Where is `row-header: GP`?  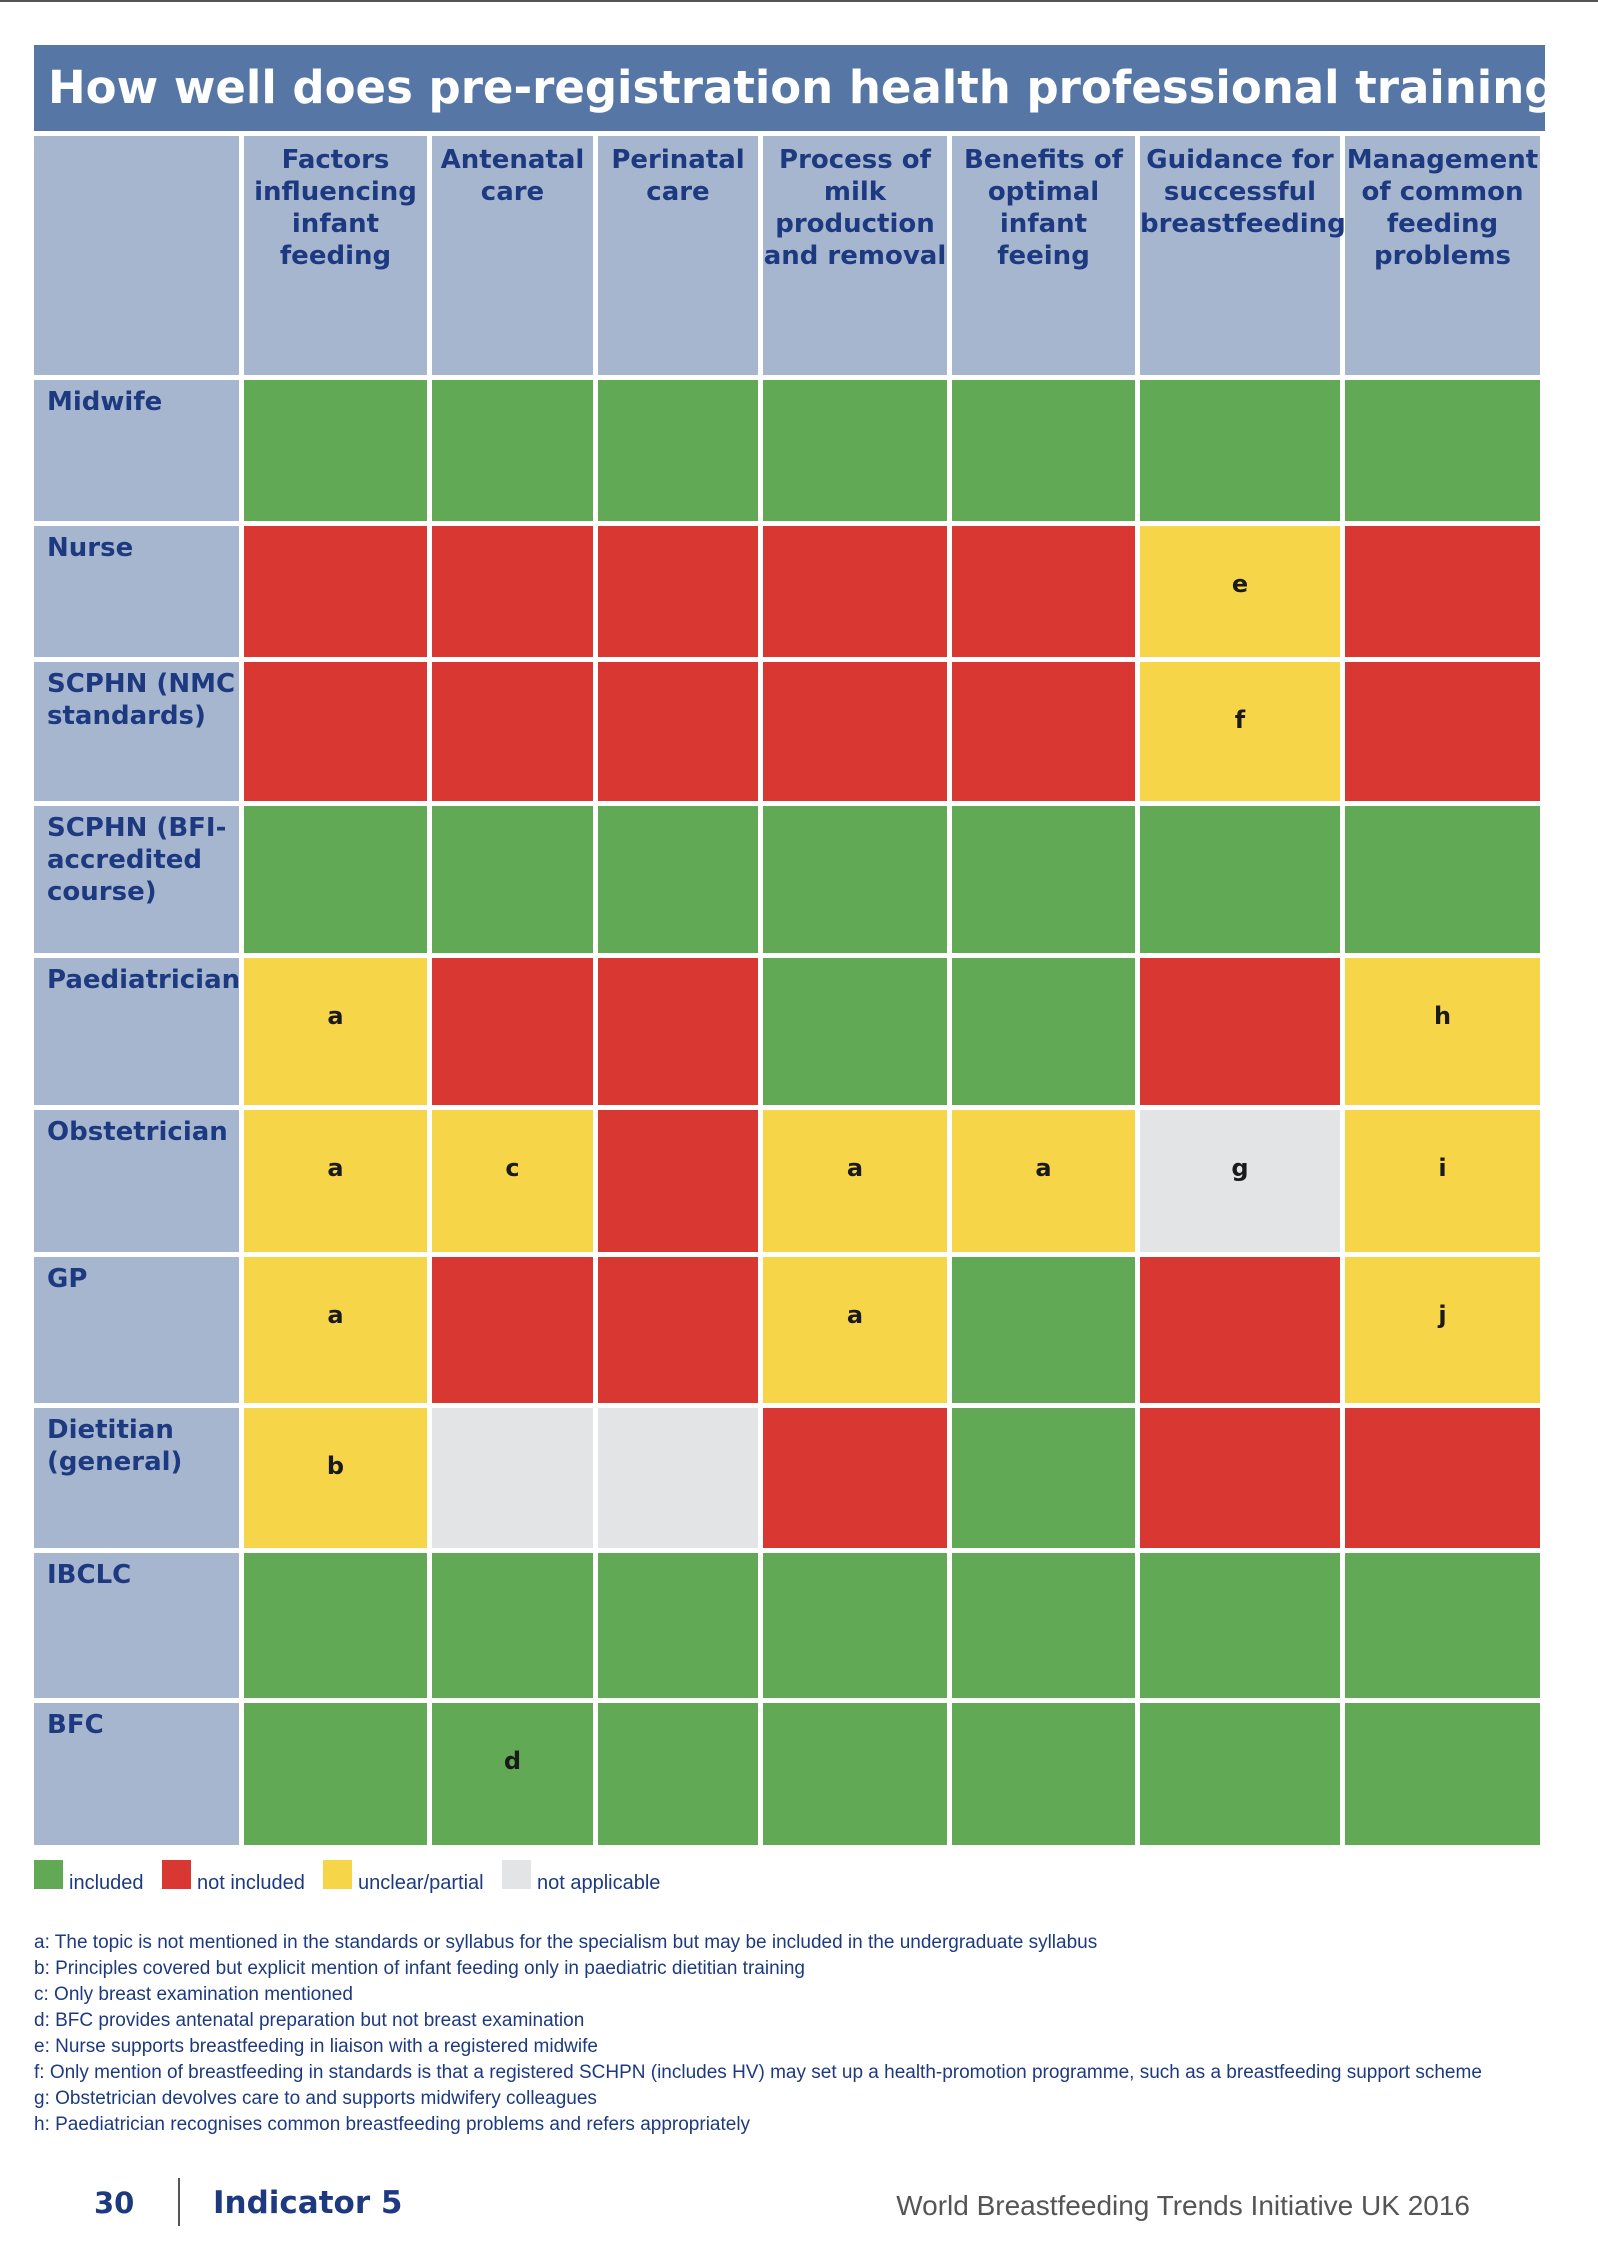
row-header: GP is located at coordinates (136, 1330).